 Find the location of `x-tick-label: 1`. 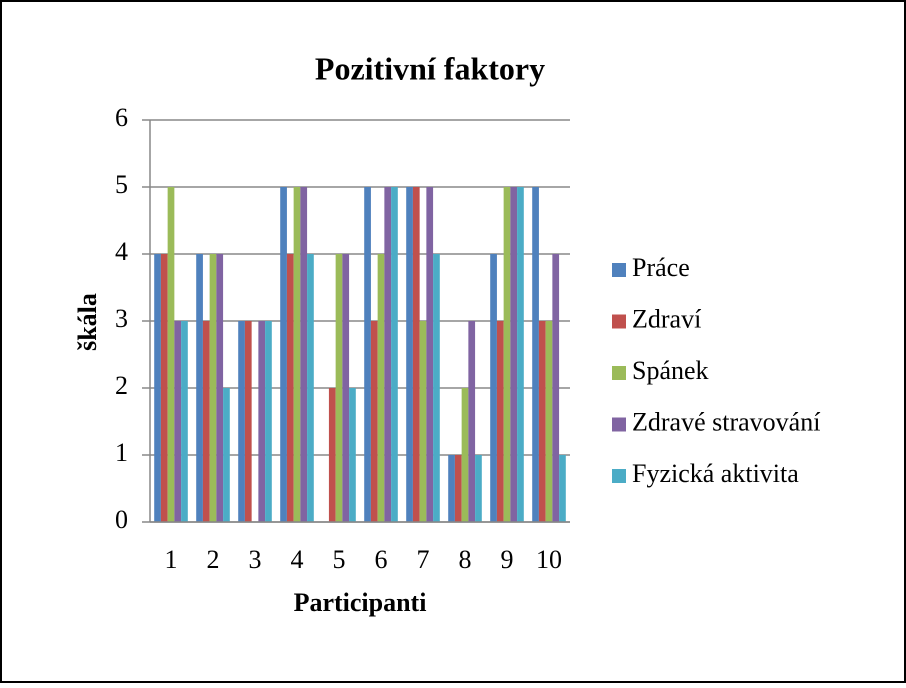

x-tick-label: 1 is located at coordinates (171, 559).